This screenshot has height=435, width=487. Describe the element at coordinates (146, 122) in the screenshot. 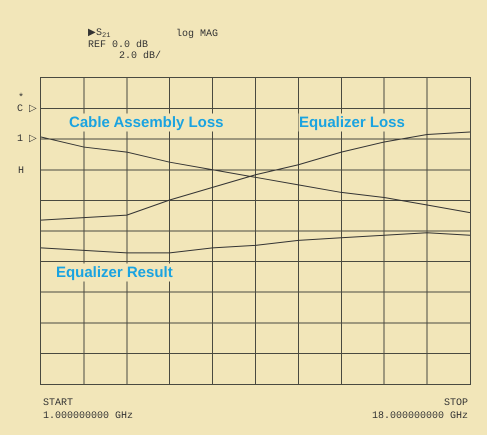

I see `series-label: Cable Assembly Loss` at that location.